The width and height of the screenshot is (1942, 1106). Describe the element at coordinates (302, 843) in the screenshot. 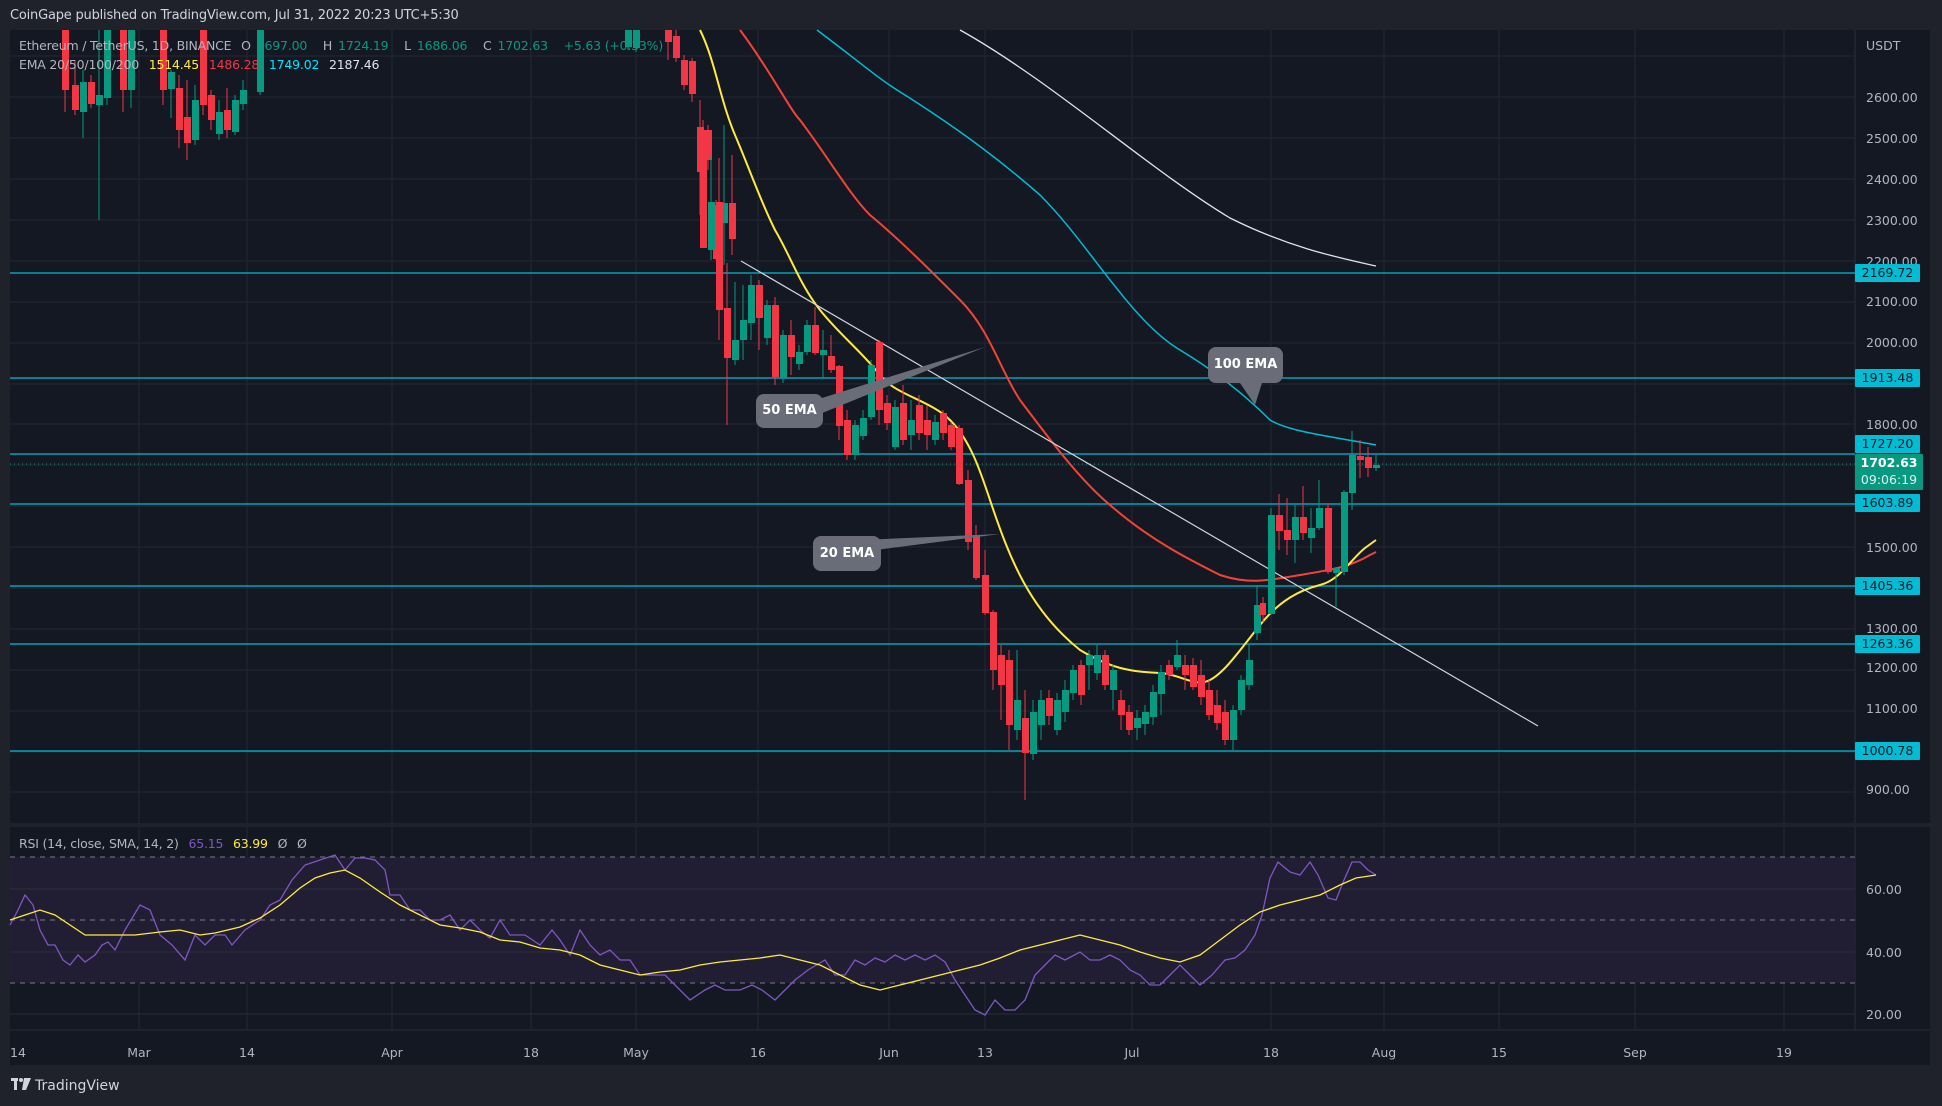

I see `rsi-extra-2: Ø` at that location.